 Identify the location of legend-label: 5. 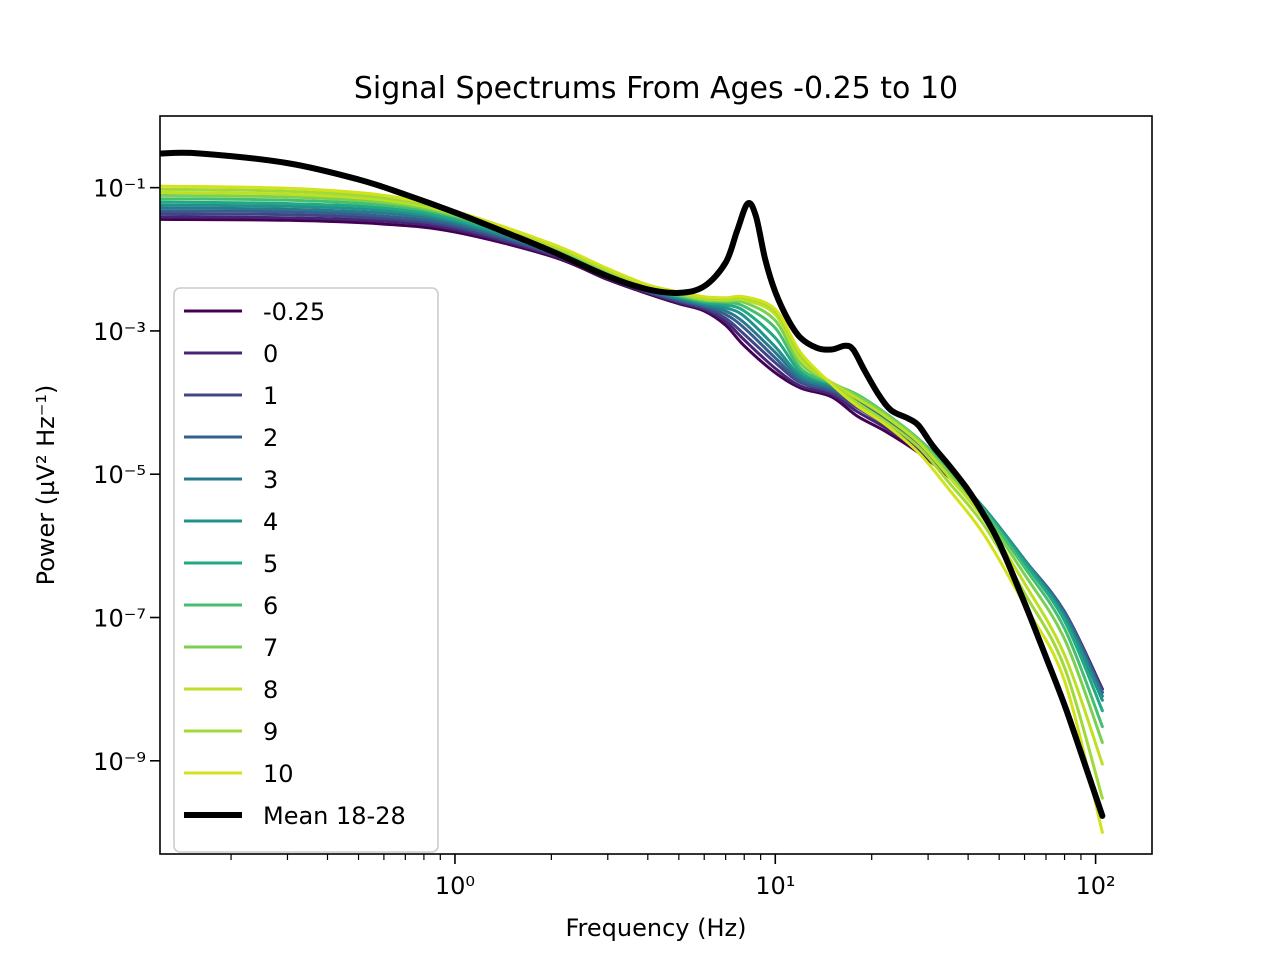
(270, 564).